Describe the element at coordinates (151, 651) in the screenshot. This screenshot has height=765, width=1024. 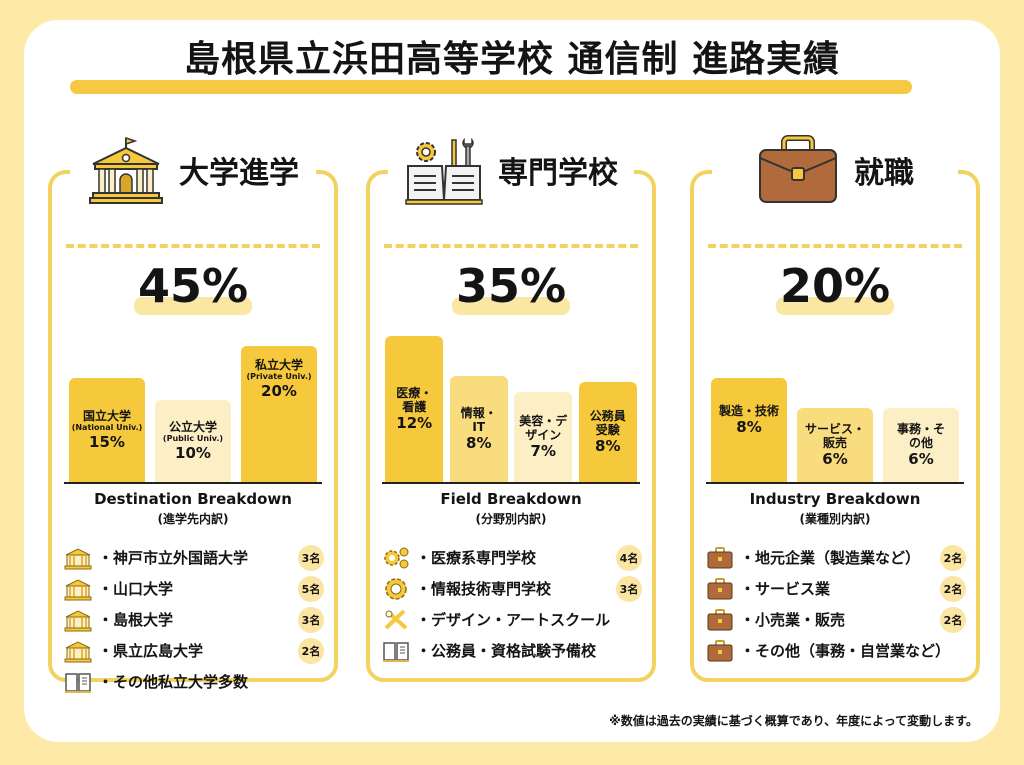
I see `list-item-text: ・県立広島大学` at that location.